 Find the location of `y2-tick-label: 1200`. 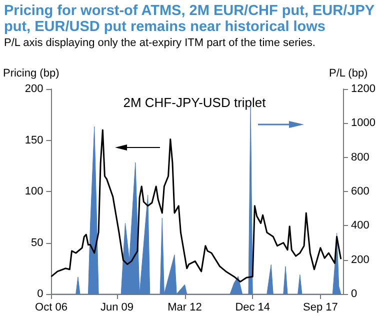

y2-tick-label: 1200 is located at coordinates (363, 89).